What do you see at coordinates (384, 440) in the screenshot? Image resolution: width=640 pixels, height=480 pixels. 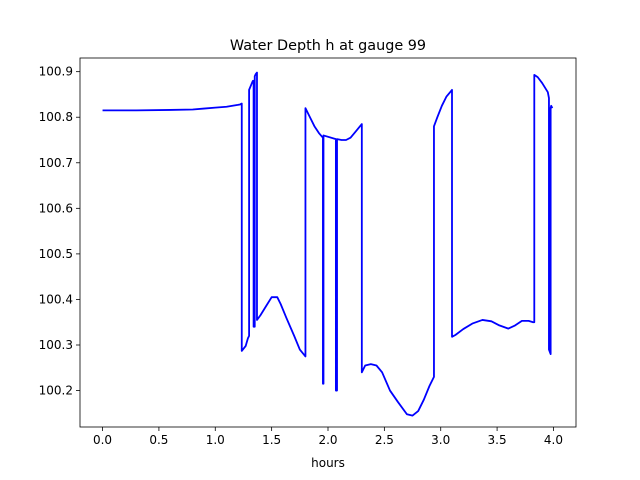 I see `x-tick-label: 2.5` at bounding box center [384, 440].